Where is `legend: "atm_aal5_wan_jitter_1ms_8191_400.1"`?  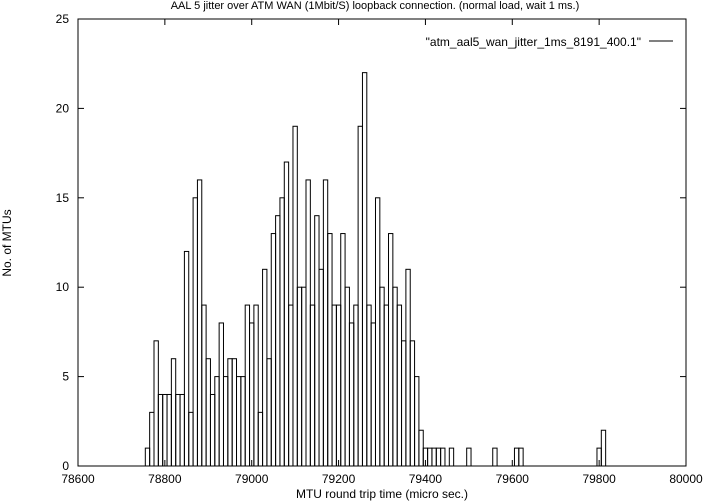 legend: "atm_aal5_wan_jitter_1ms_8191_400.1" is located at coordinates (549, 42).